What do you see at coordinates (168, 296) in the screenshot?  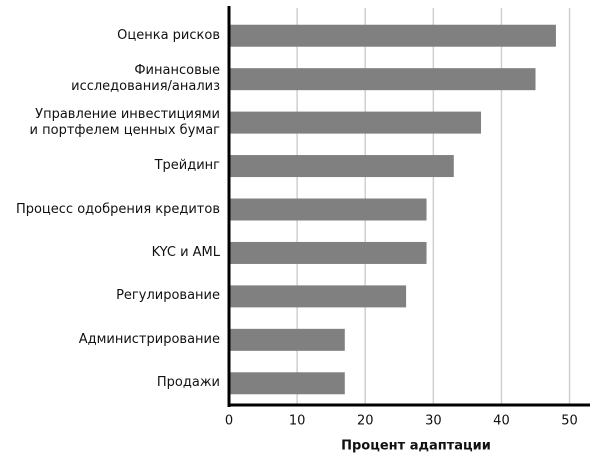 I see `y-tick-label: Регулирование` at bounding box center [168, 296].